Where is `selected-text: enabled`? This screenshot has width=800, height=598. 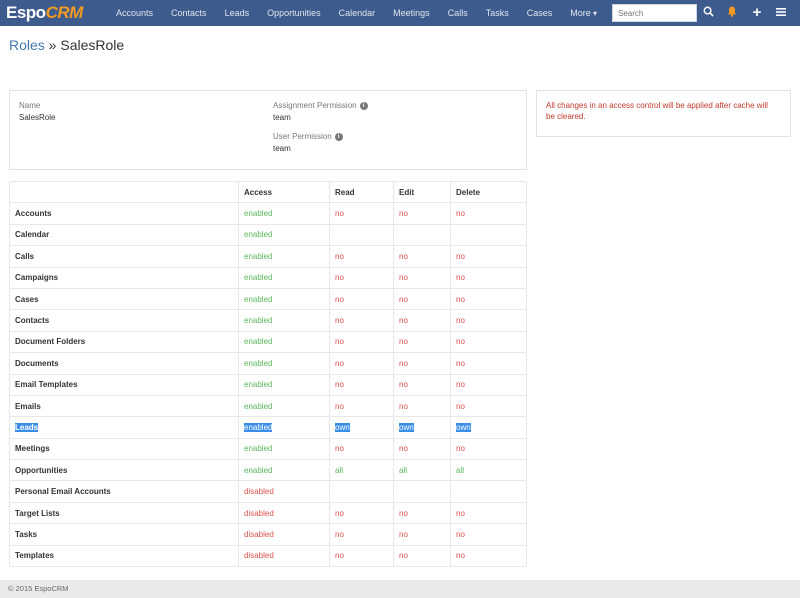
selected-text: enabled is located at coordinates (258, 427).